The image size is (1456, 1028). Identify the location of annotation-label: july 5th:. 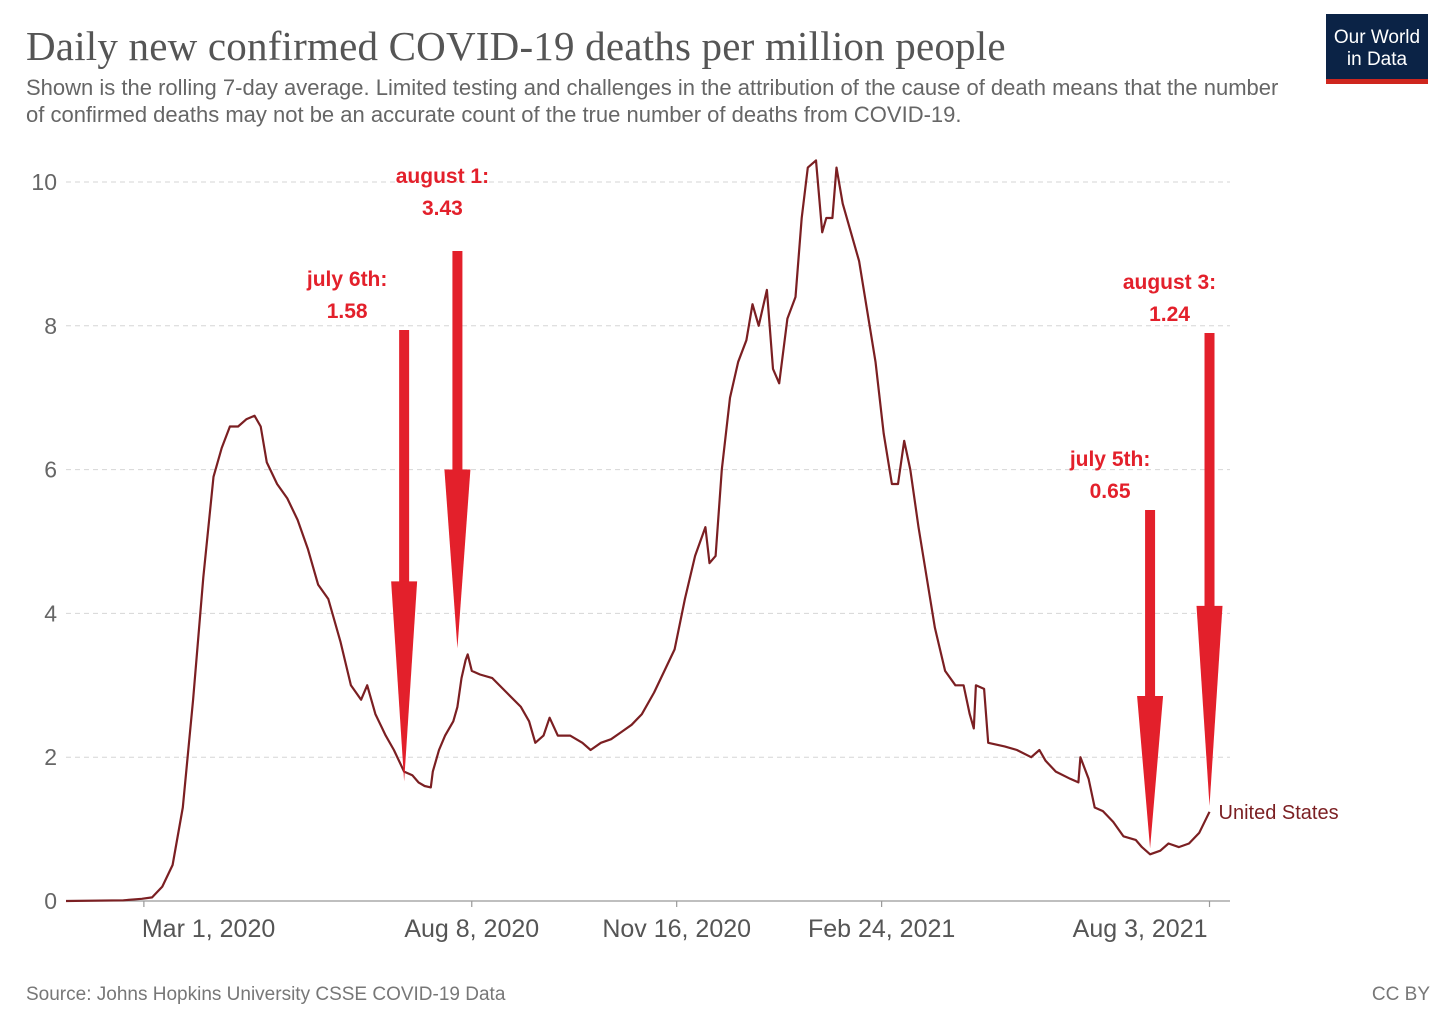
(1110, 459).